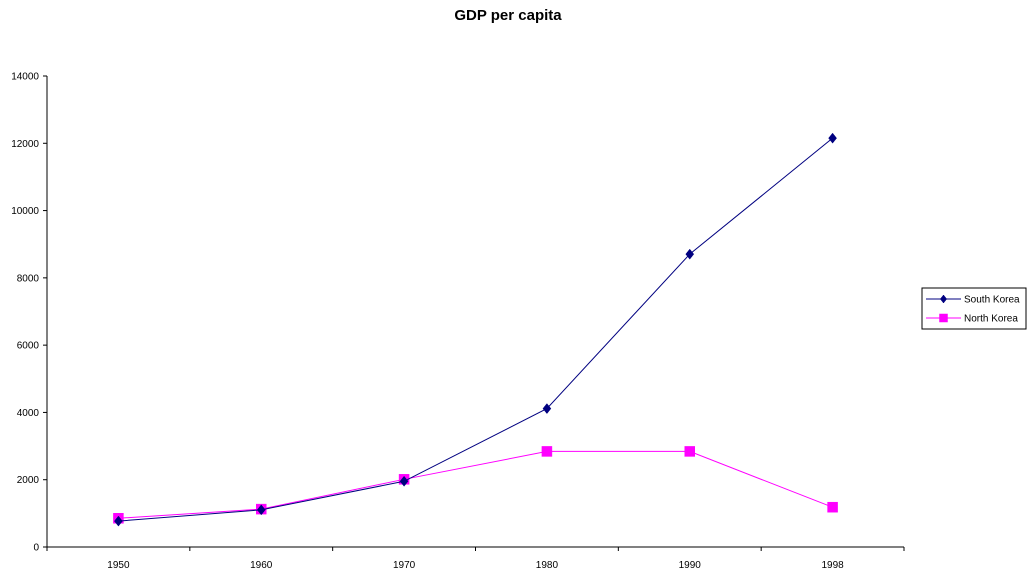 Image resolution: width=1028 pixels, height=574 pixels. What do you see at coordinates (832, 565) in the screenshot?
I see `x-tick-label: 1998` at bounding box center [832, 565].